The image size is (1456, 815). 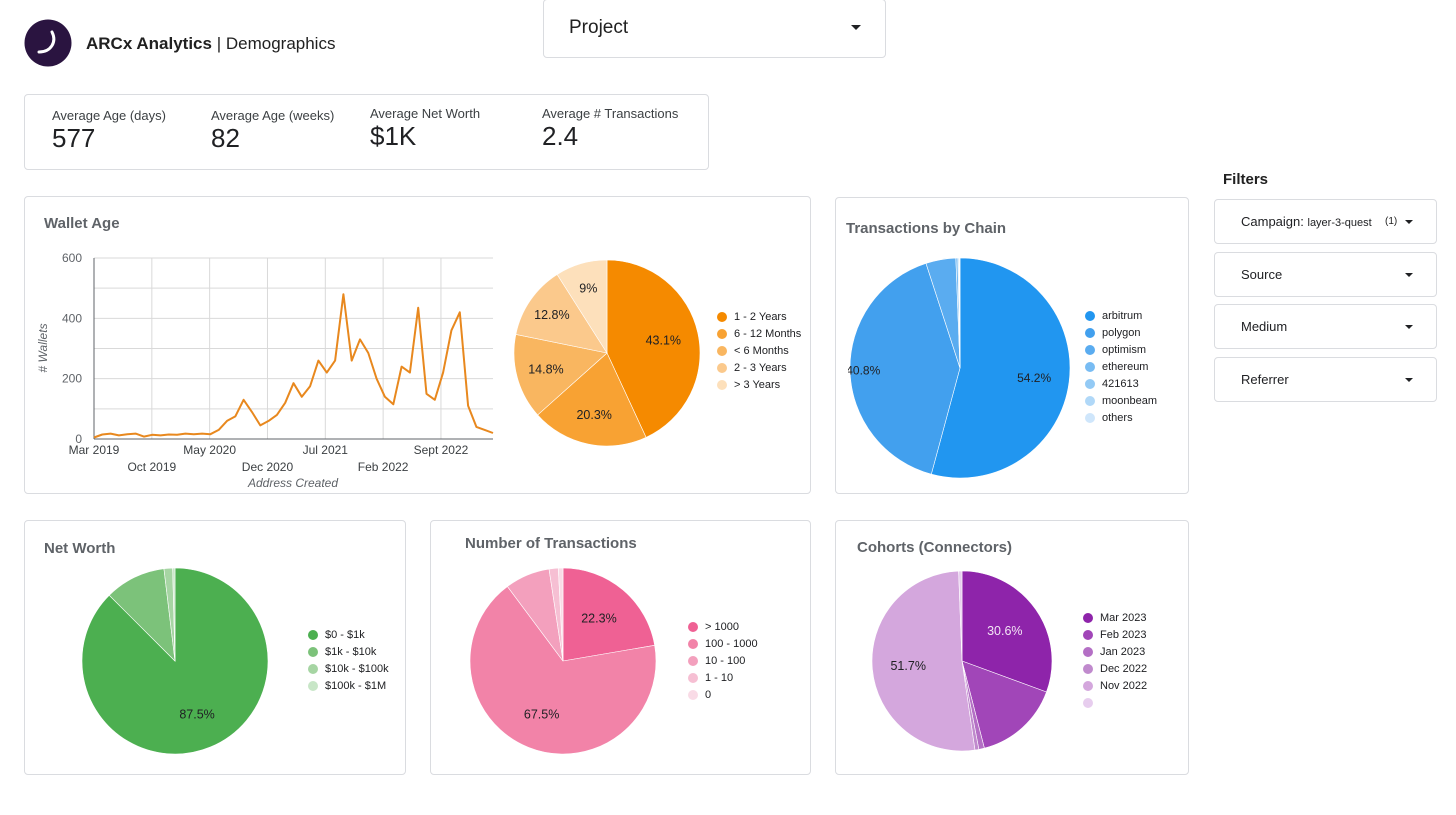 I want to click on wallet-age-xtick-label: Dec 2020, so click(x=268, y=467).